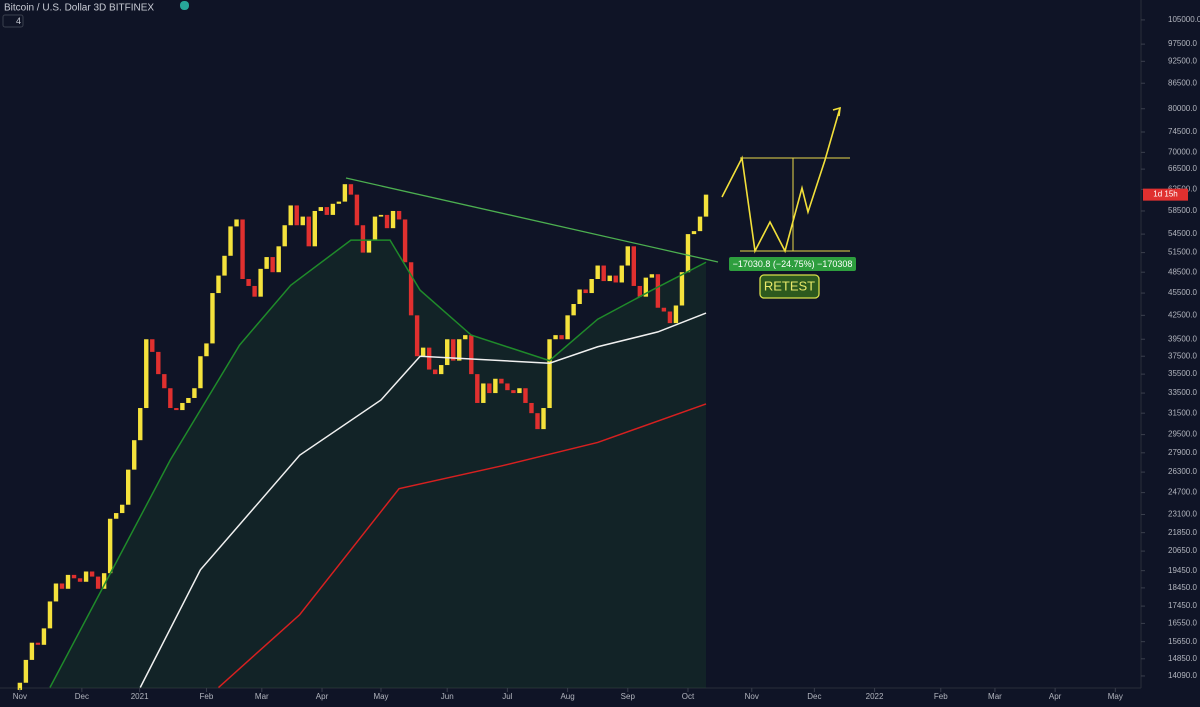  I want to click on y-tick-label: 42500.0, so click(1182, 314).